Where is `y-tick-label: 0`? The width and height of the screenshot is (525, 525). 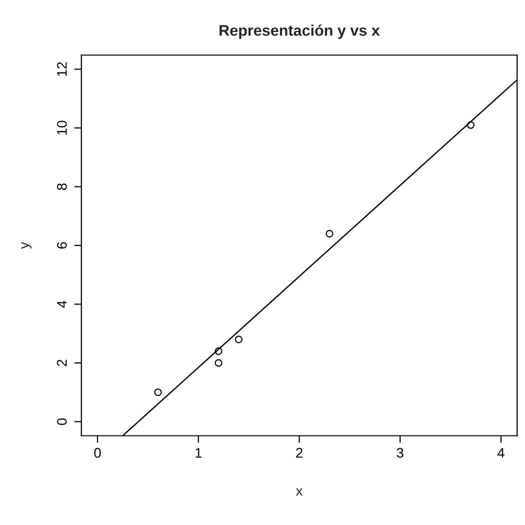
y-tick-label: 0 is located at coordinates (61, 421).